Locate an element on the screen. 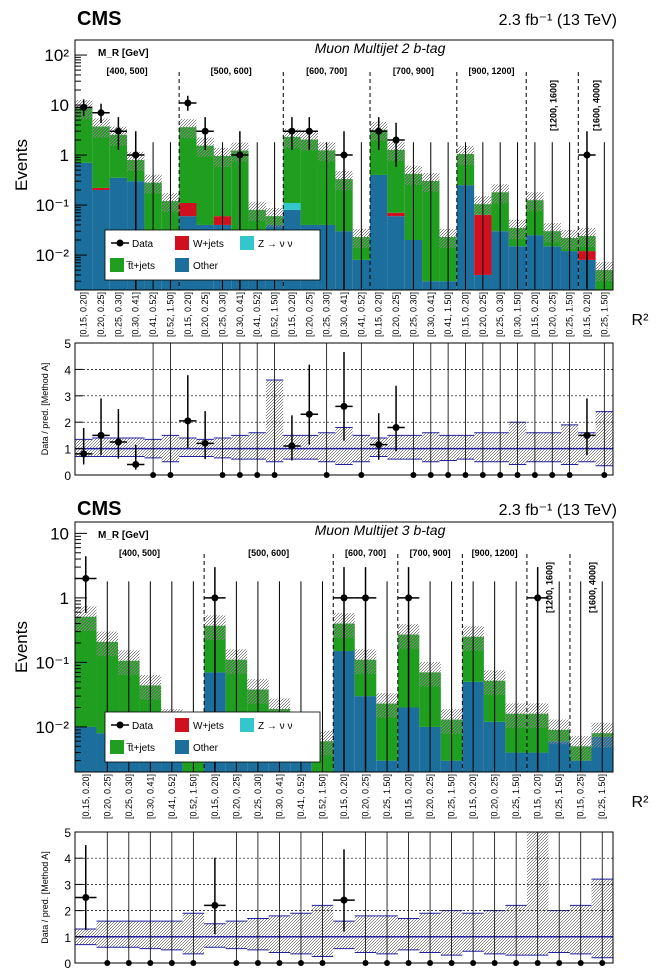 The height and width of the screenshot is (968, 658). legend-data-marker is located at coordinates (120, 725).